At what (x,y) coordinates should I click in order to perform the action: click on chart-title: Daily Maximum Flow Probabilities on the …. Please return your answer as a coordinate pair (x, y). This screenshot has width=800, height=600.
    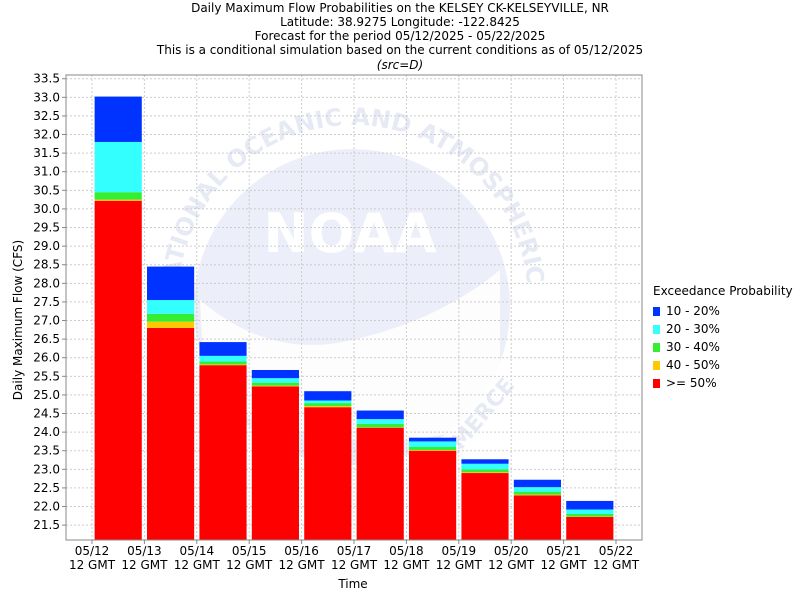
    Looking at the image, I should click on (400, 8).